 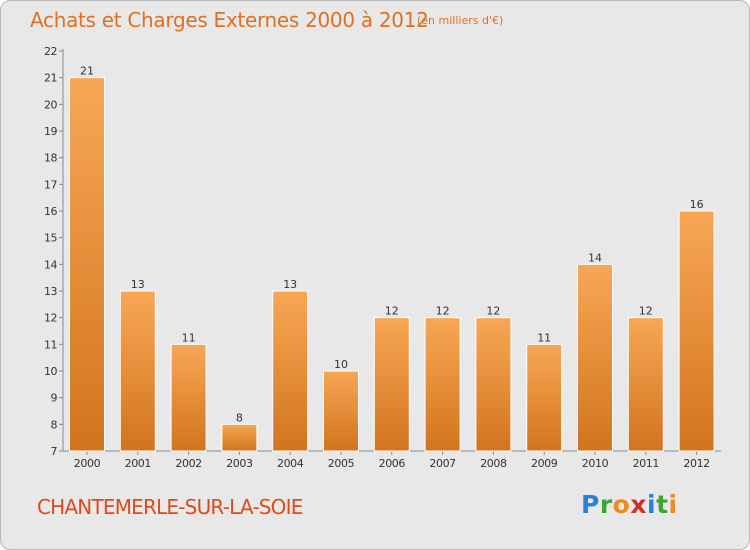 What do you see at coordinates (544, 463) in the screenshot?
I see `x-tick-label: 2009` at bounding box center [544, 463].